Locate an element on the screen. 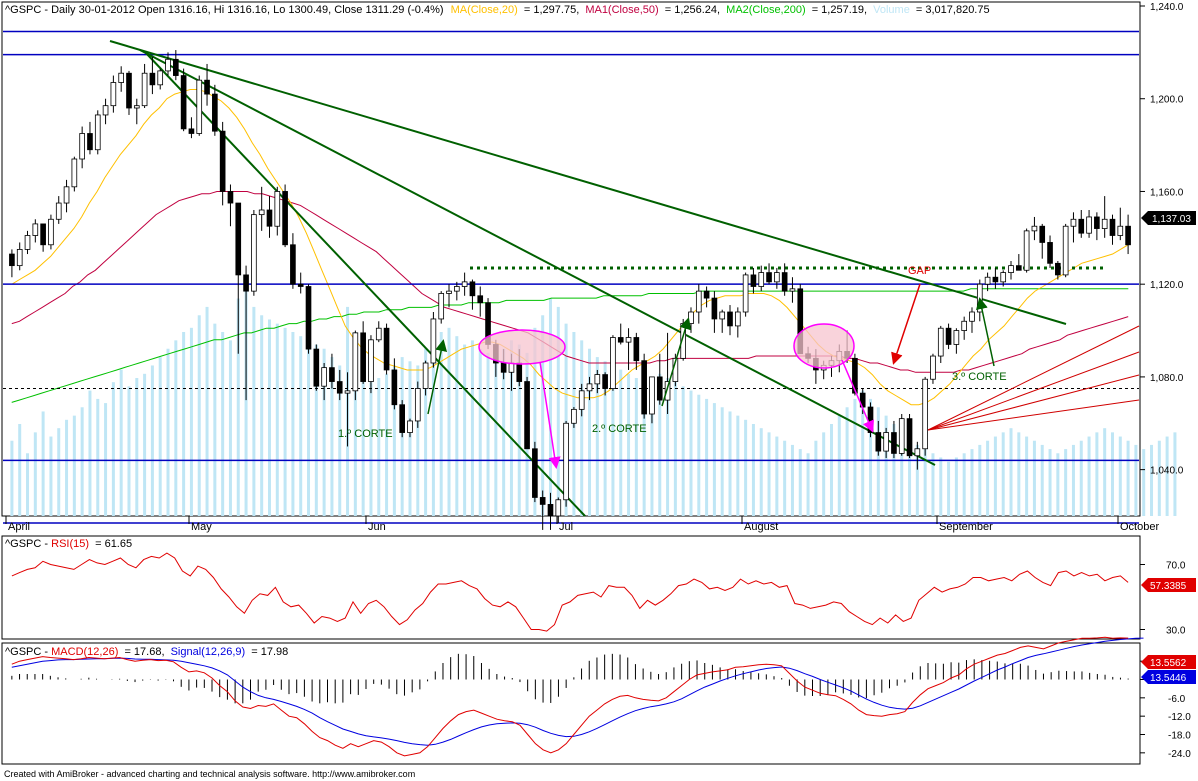  macd-header-value: = 17.68, is located at coordinates (144, 652).